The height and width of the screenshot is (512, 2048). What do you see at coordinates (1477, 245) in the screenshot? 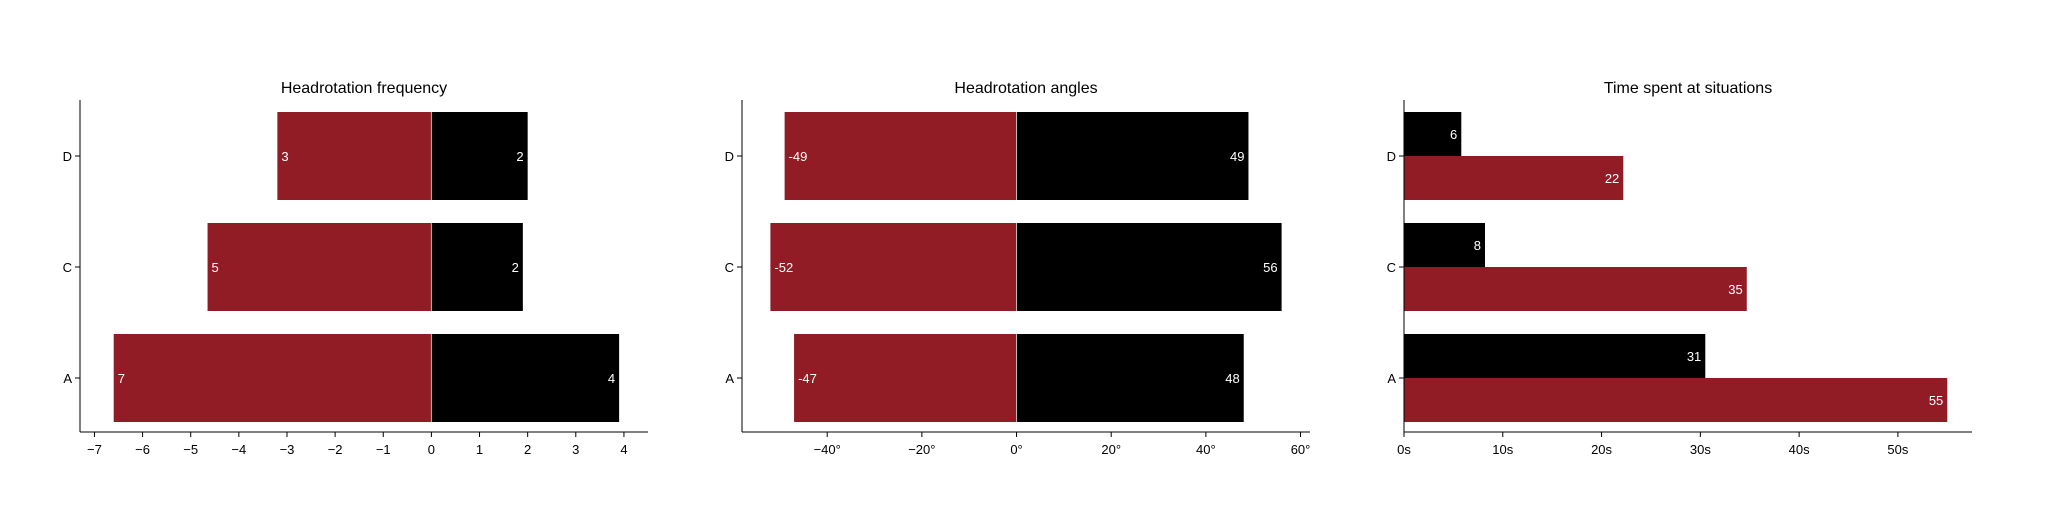
I see `data-label: 8` at bounding box center [1477, 245].